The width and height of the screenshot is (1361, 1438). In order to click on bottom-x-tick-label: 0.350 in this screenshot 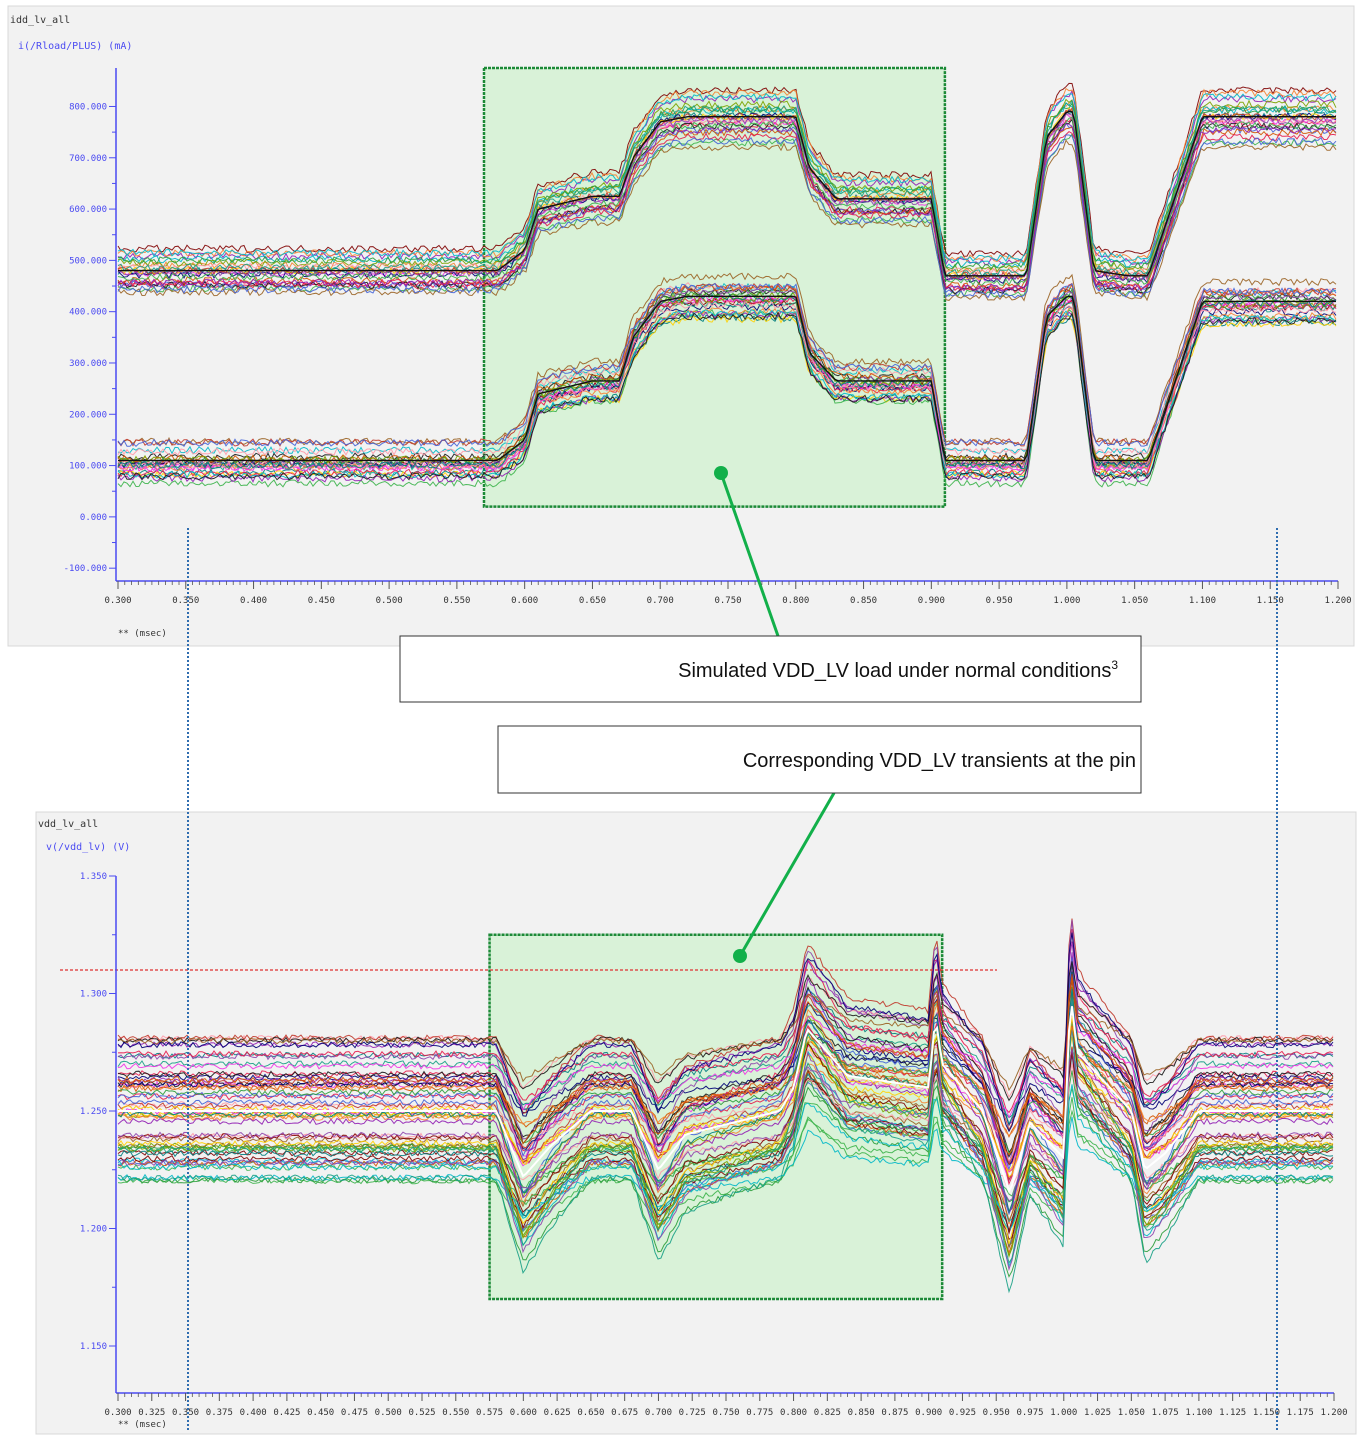, I will do `click(185, 1413)`.